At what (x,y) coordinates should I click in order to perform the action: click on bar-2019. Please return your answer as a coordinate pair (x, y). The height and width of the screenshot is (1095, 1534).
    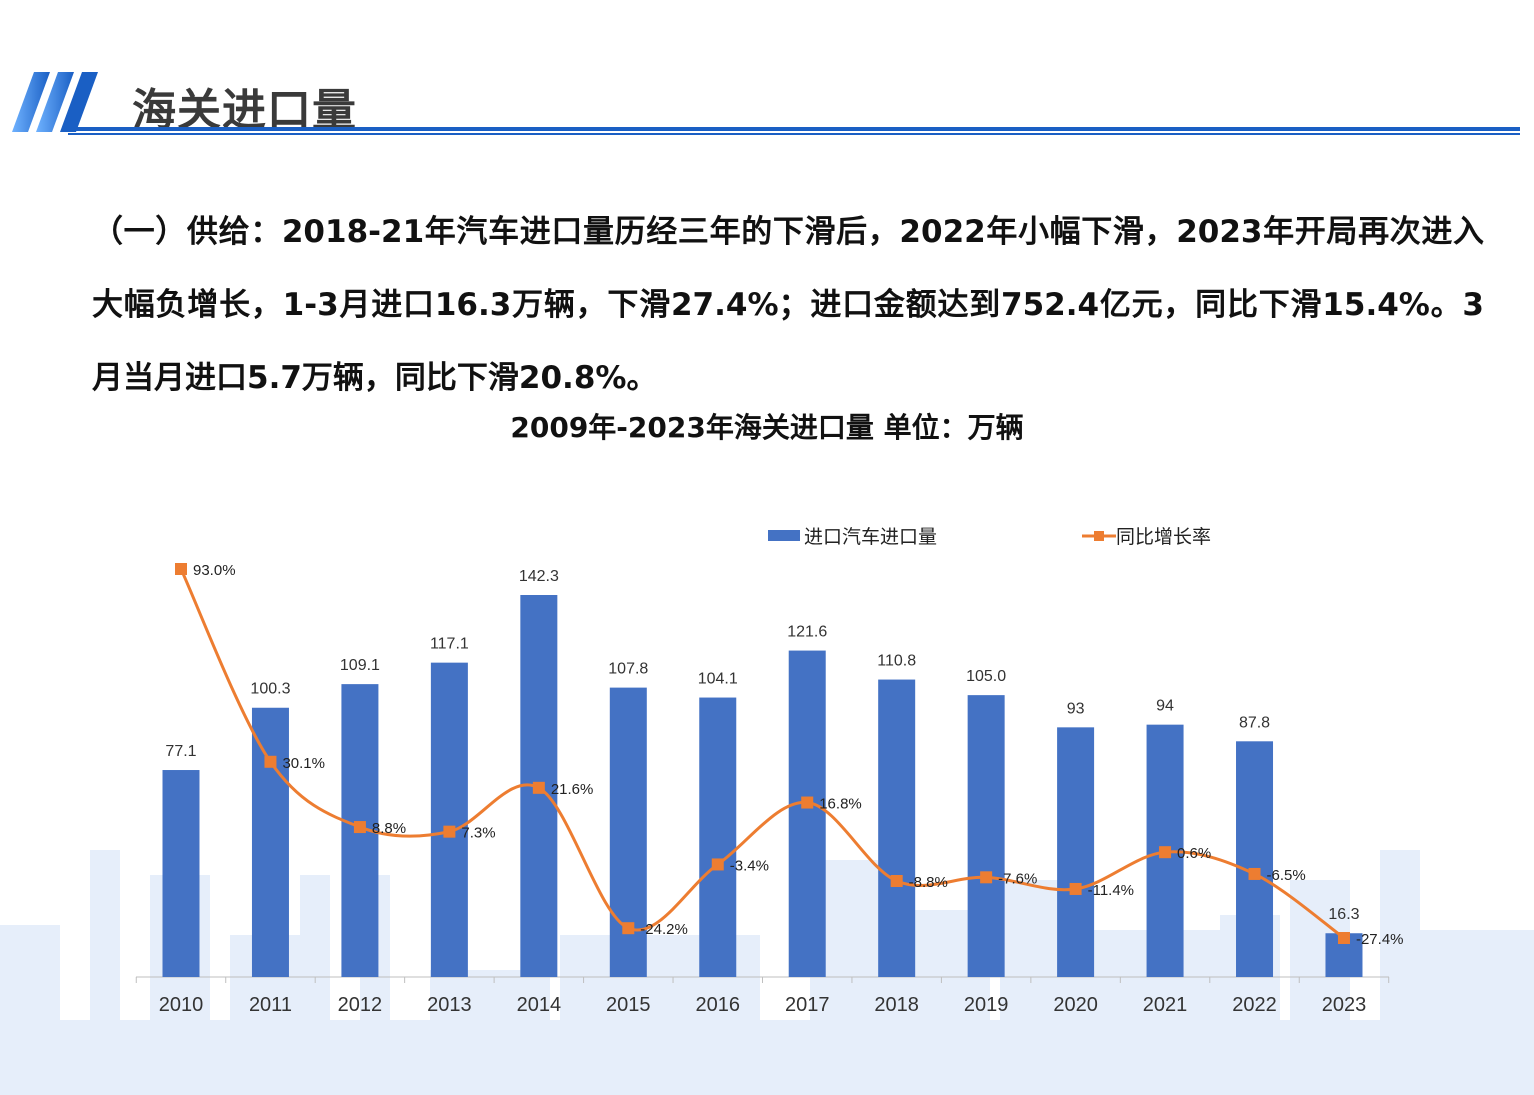
    Looking at the image, I should click on (986, 836).